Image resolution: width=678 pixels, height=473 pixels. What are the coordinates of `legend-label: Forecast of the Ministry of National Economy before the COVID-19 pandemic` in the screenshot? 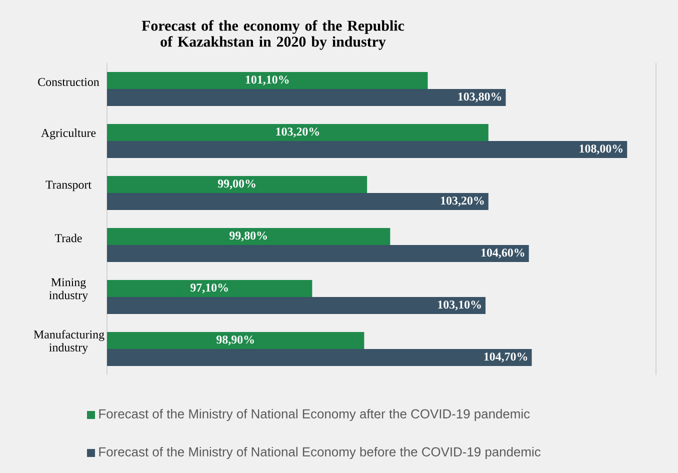 It's located at (320, 453).